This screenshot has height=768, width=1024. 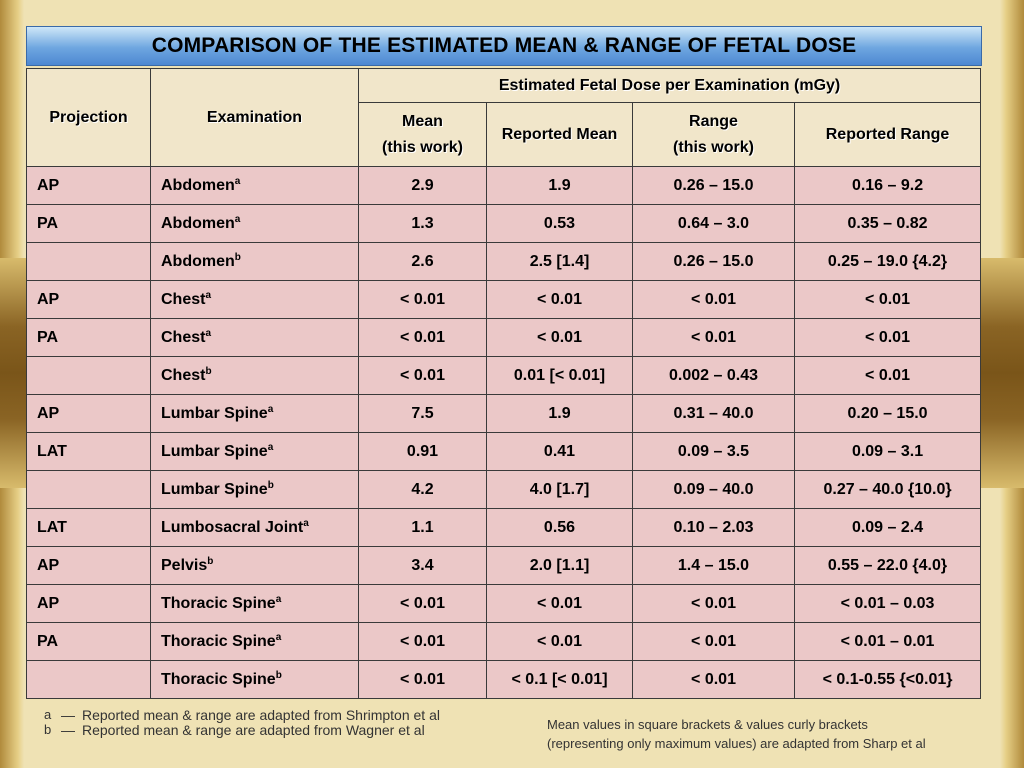 I want to click on cell-mean: 0.91, so click(x=422, y=451).